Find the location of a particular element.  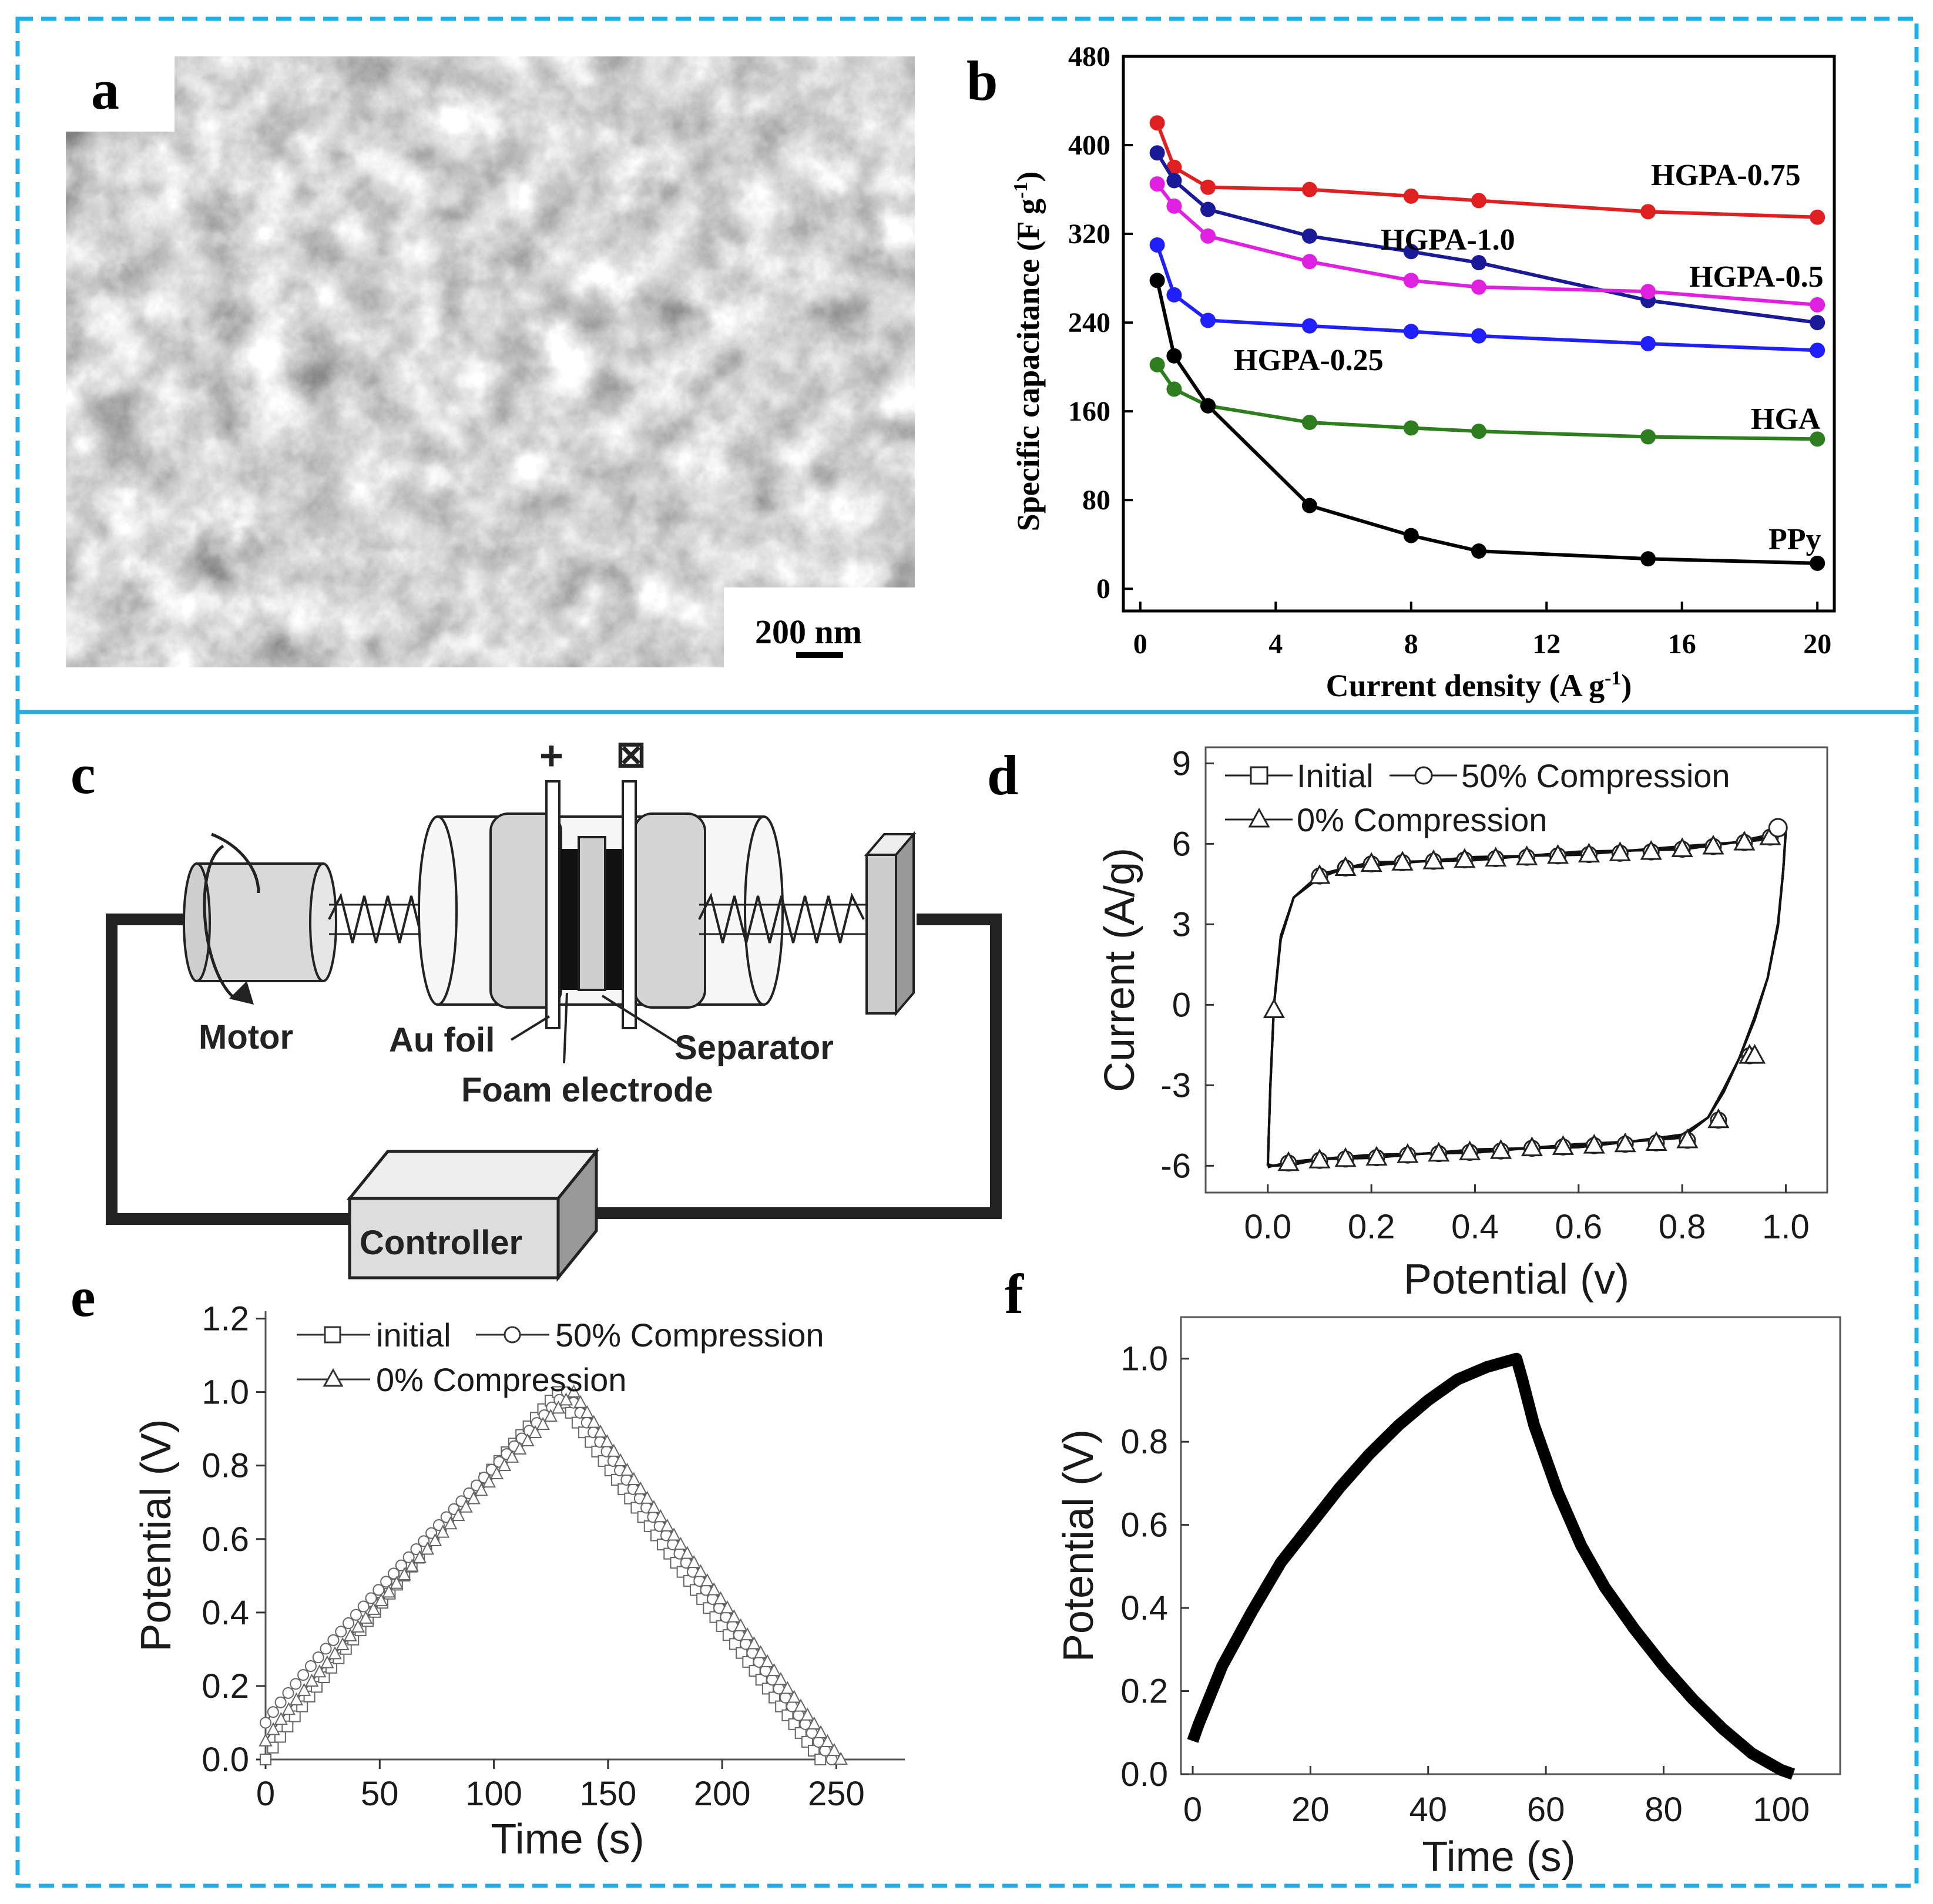

sem-image is located at coordinates (490, 361).